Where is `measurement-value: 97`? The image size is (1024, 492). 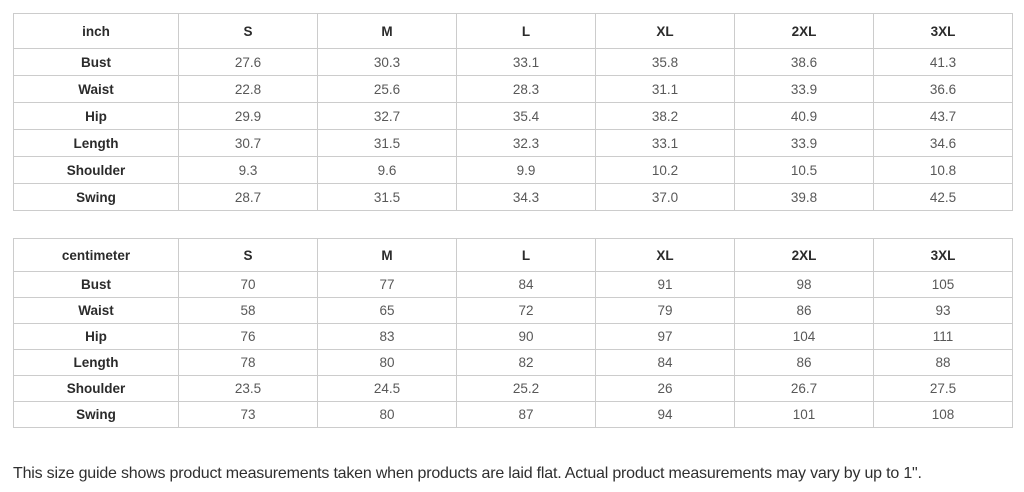 measurement-value: 97 is located at coordinates (665, 336).